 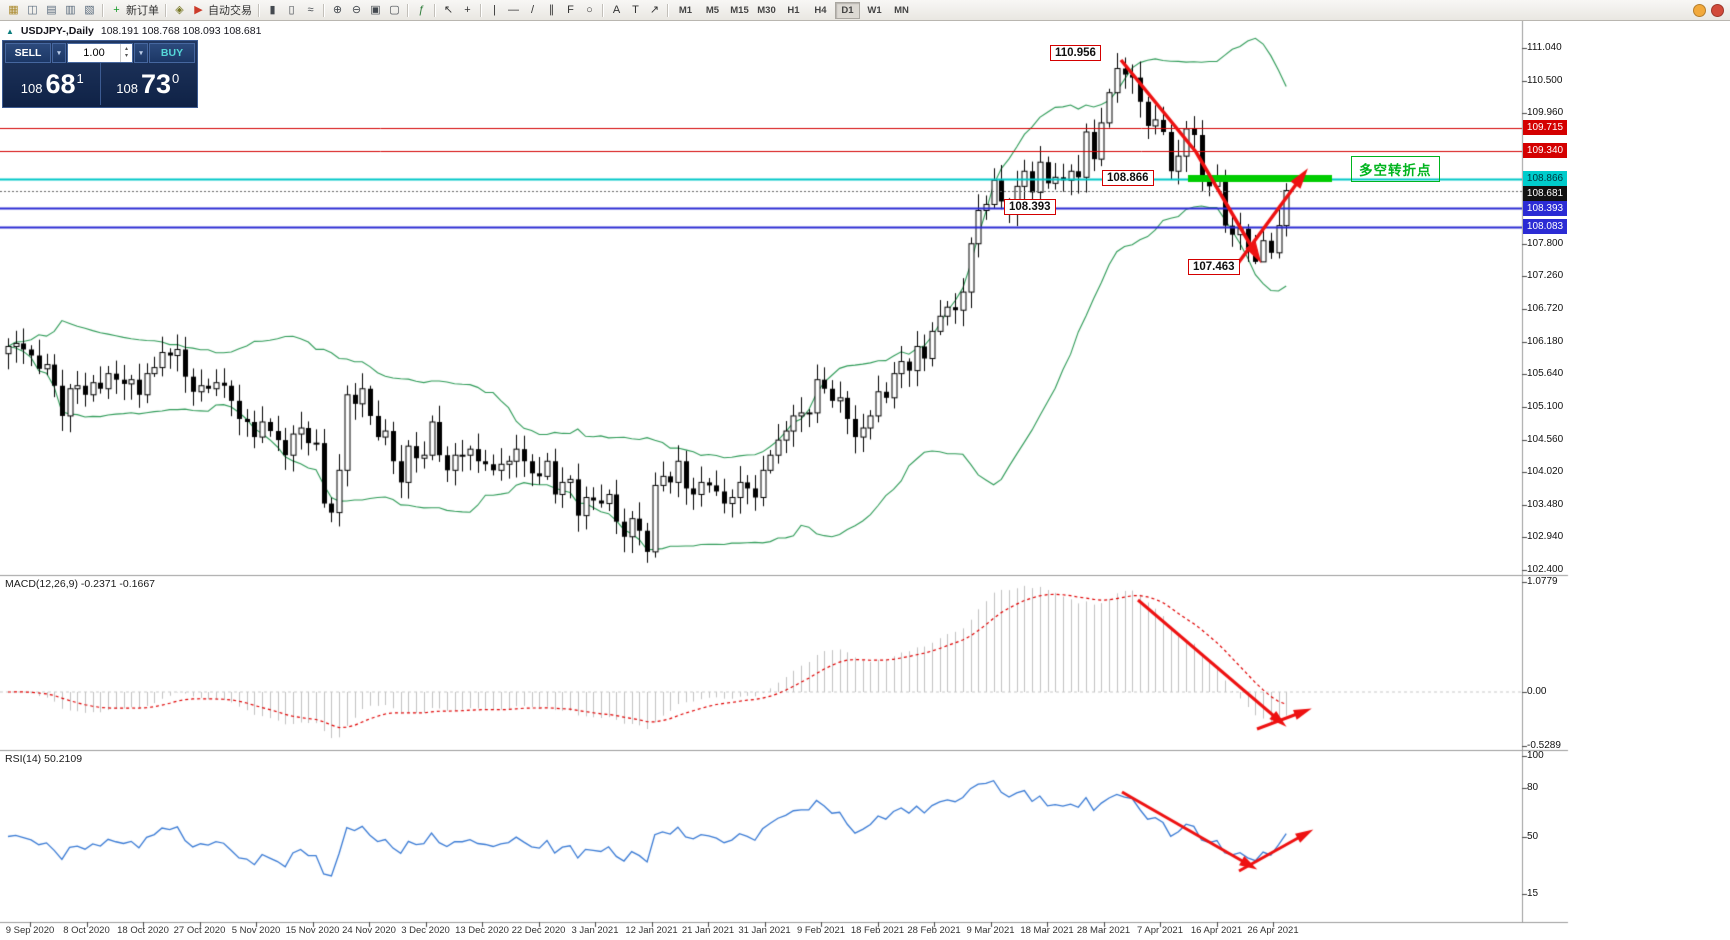 I want to click on indicators-button: ƒ, so click(x=421, y=10).